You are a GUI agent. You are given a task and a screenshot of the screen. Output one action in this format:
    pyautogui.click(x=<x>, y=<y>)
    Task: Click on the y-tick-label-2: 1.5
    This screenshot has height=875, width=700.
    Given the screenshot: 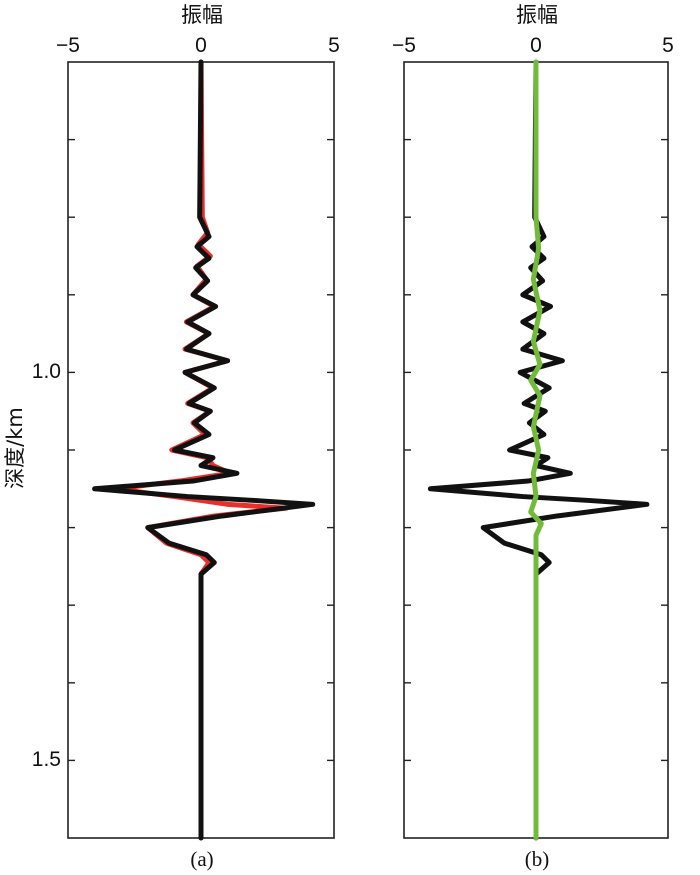 What is the action you would take?
    pyautogui.click(x=46, y=759)
    